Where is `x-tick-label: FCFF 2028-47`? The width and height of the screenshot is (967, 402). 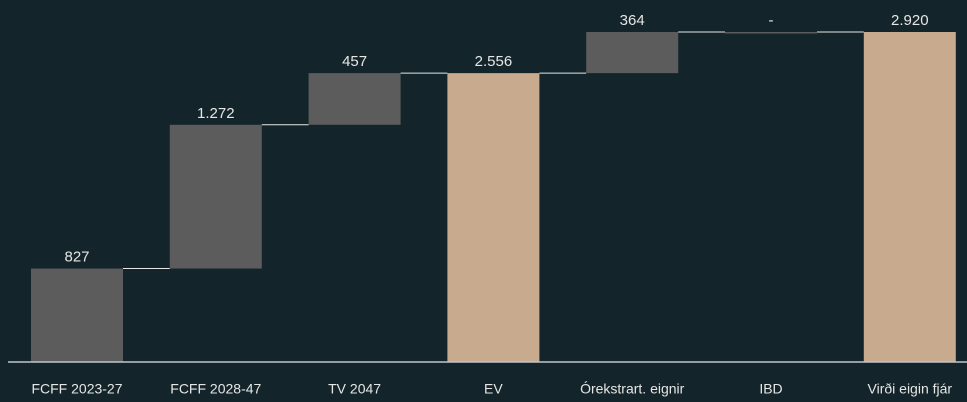
x-tick-label: FCFF 2028-47 is located at coordinates (215, 389).